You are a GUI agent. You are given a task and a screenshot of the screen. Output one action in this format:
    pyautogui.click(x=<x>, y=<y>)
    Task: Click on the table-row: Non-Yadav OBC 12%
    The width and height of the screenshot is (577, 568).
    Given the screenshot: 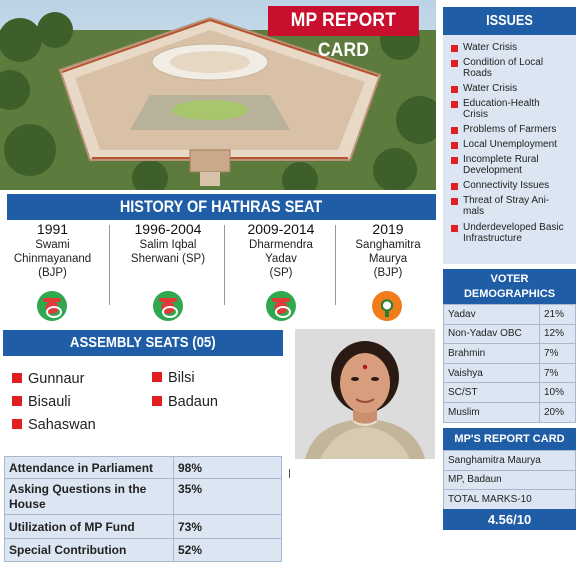 What is the action you would take?
    pyautogui.click(x=509, y=334)
    